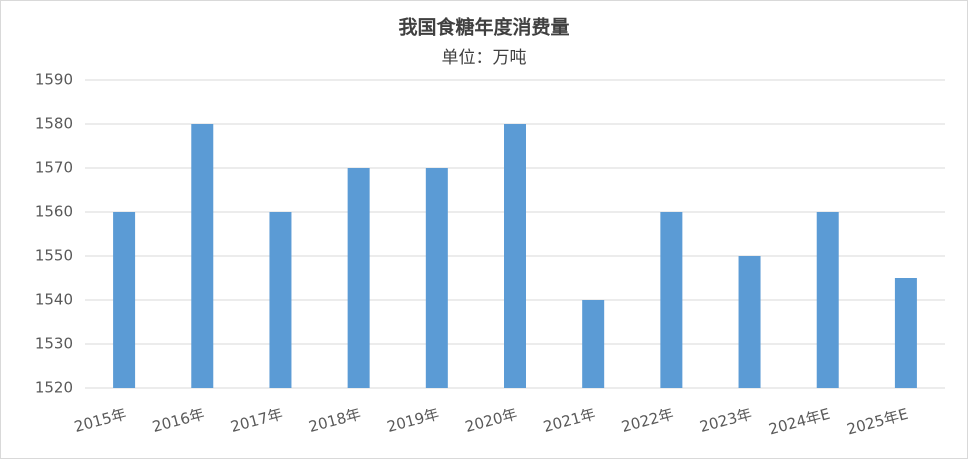 The image size is (968, 463). I want to click on chart-title: 我国食糖年度消费量, so click(483, 27).